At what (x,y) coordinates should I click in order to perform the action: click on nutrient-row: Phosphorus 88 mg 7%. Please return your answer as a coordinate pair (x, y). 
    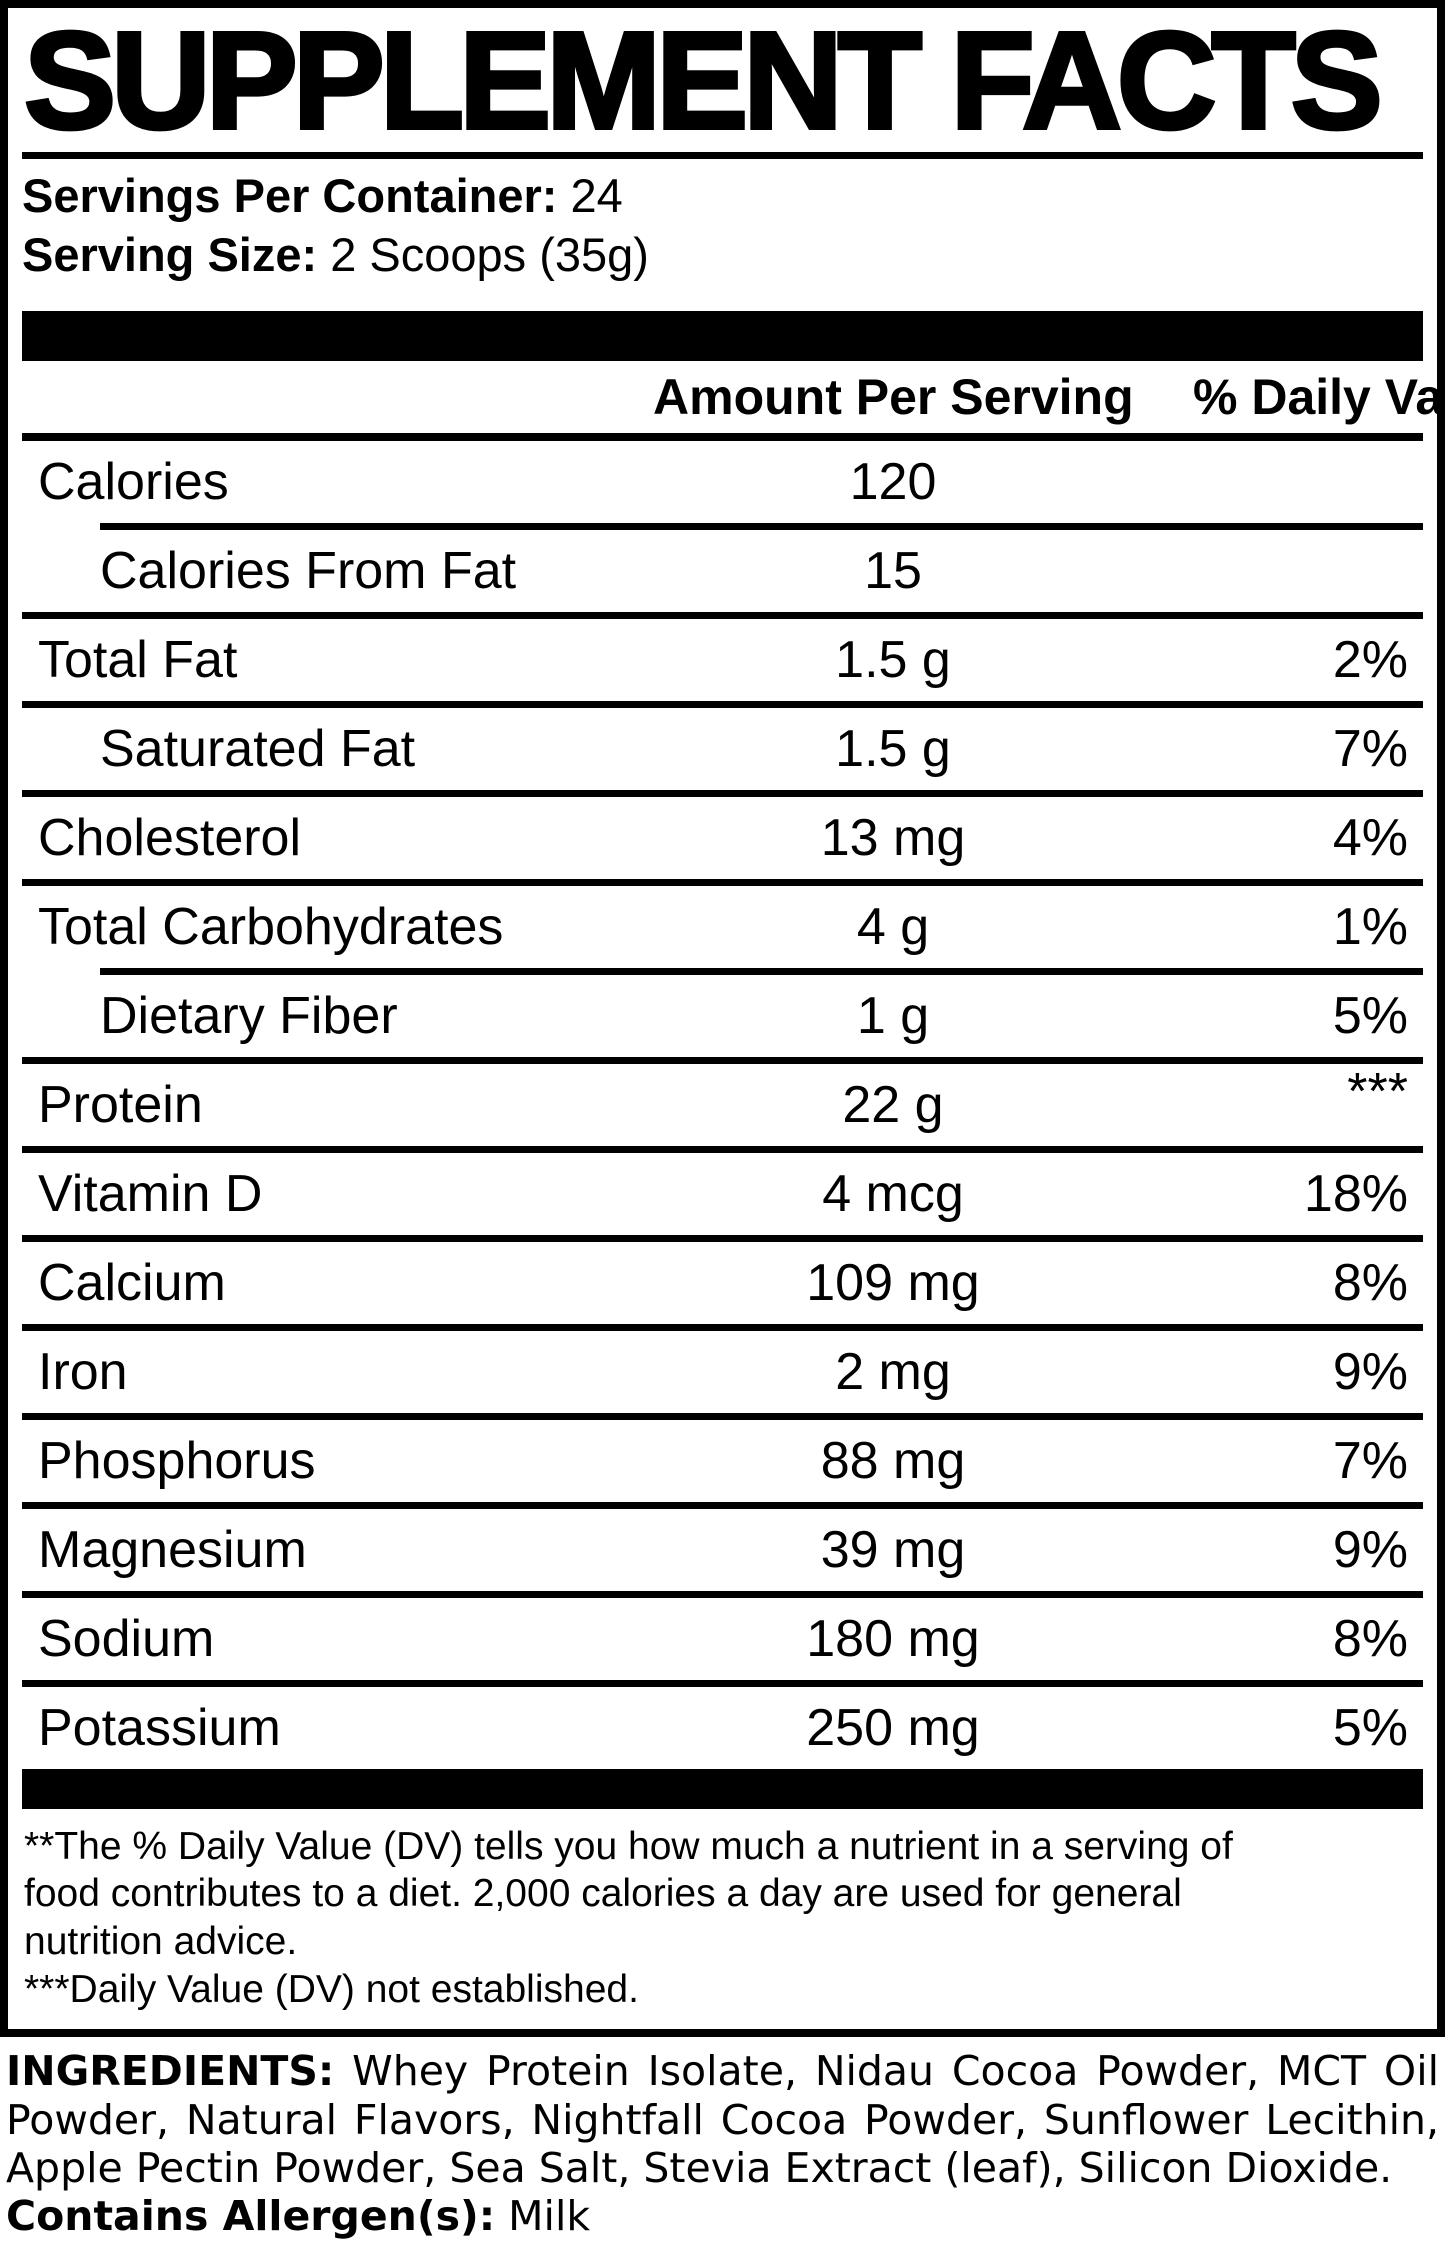
    Looking at the image, I should click on (722, 1461).